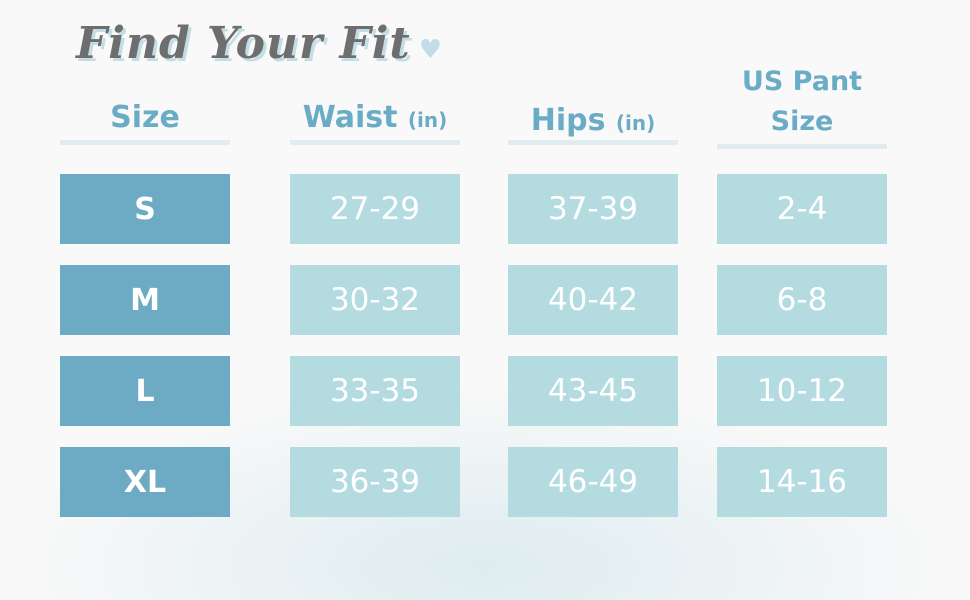  What do you see at coordinates (350, 117) in the screenshot?
I see `header-label: Waist` at bounding box center [350, 117].